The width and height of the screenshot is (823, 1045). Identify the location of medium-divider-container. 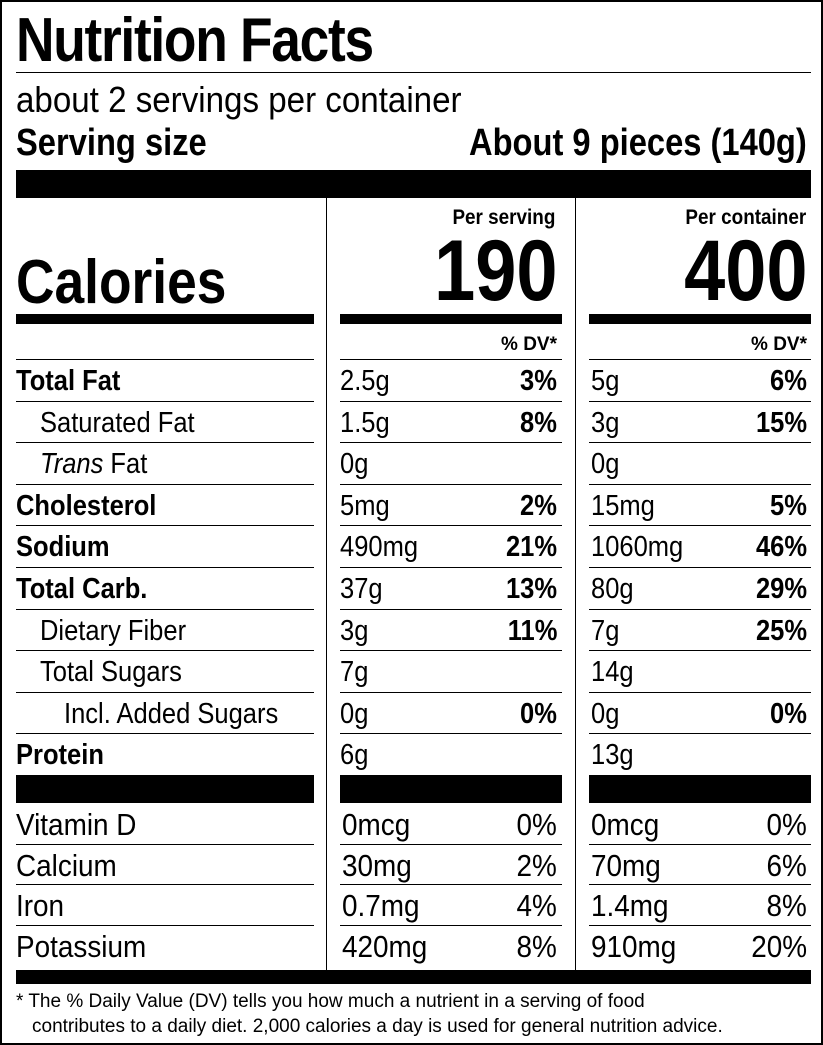
(700, 319).